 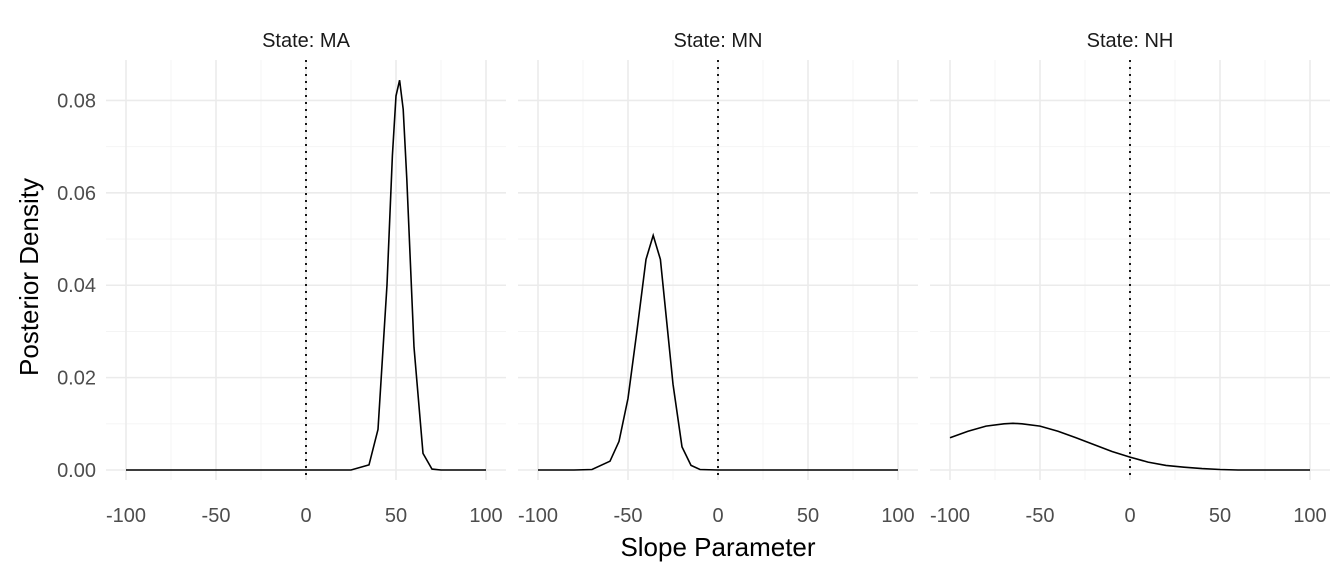 I want to click on y-tick-label: 0.06, so click(x=76, y=194).